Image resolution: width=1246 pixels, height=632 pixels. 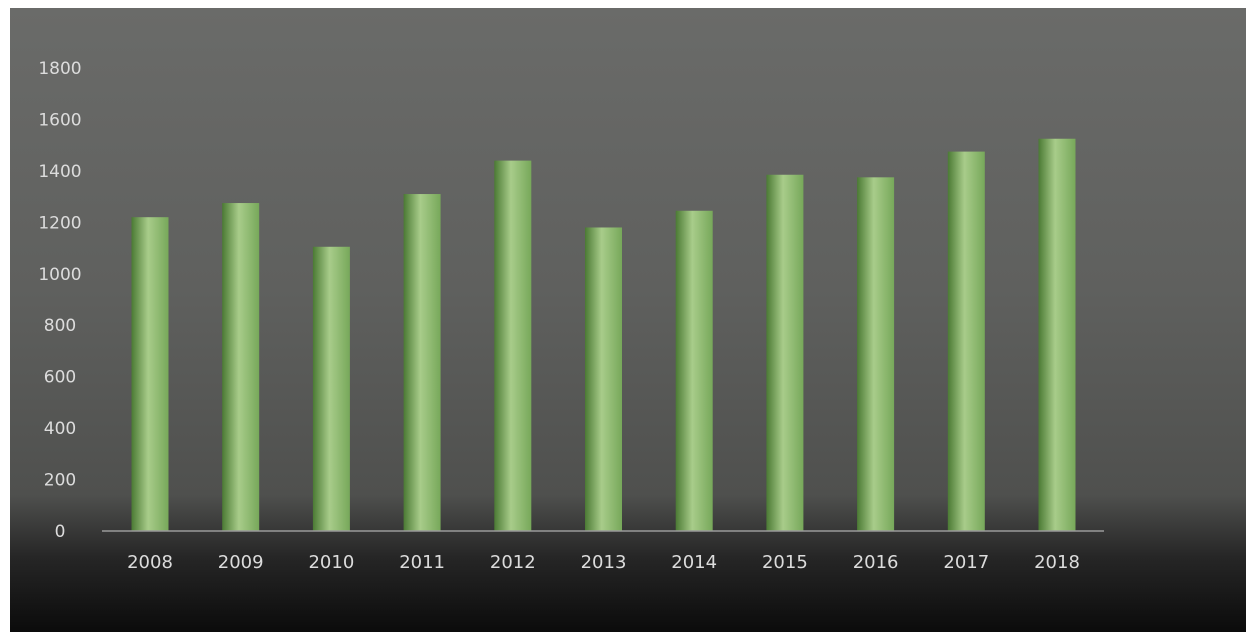 What do you see at coordinates (603, 379) in the screenshot?
I see `bar-2013` at bounding box center [603, 379].